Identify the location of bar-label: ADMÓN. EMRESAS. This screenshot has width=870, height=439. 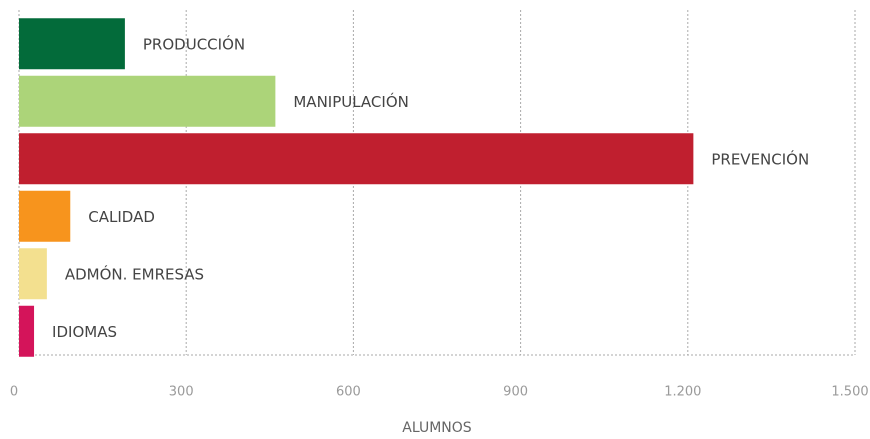
(134, 273).